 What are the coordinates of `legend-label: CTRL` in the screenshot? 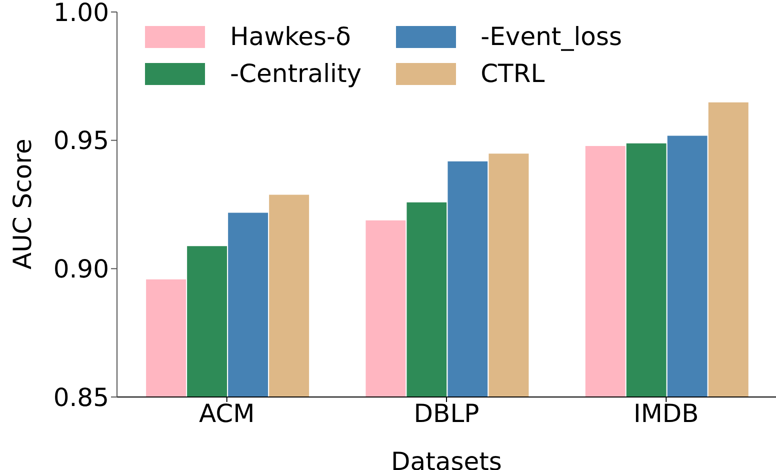 It's located at (512, 73).